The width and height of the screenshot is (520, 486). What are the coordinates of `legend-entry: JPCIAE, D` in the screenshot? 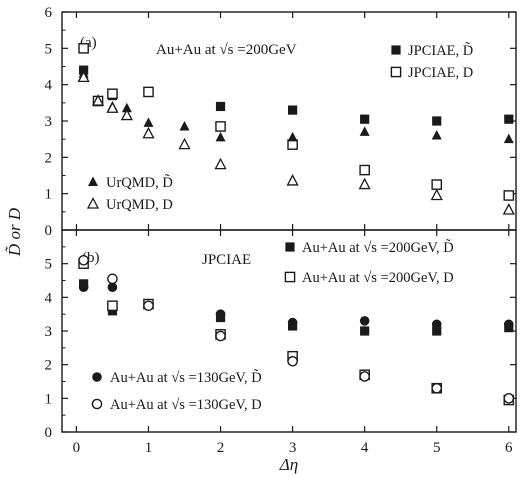 It's located at (431, 73).